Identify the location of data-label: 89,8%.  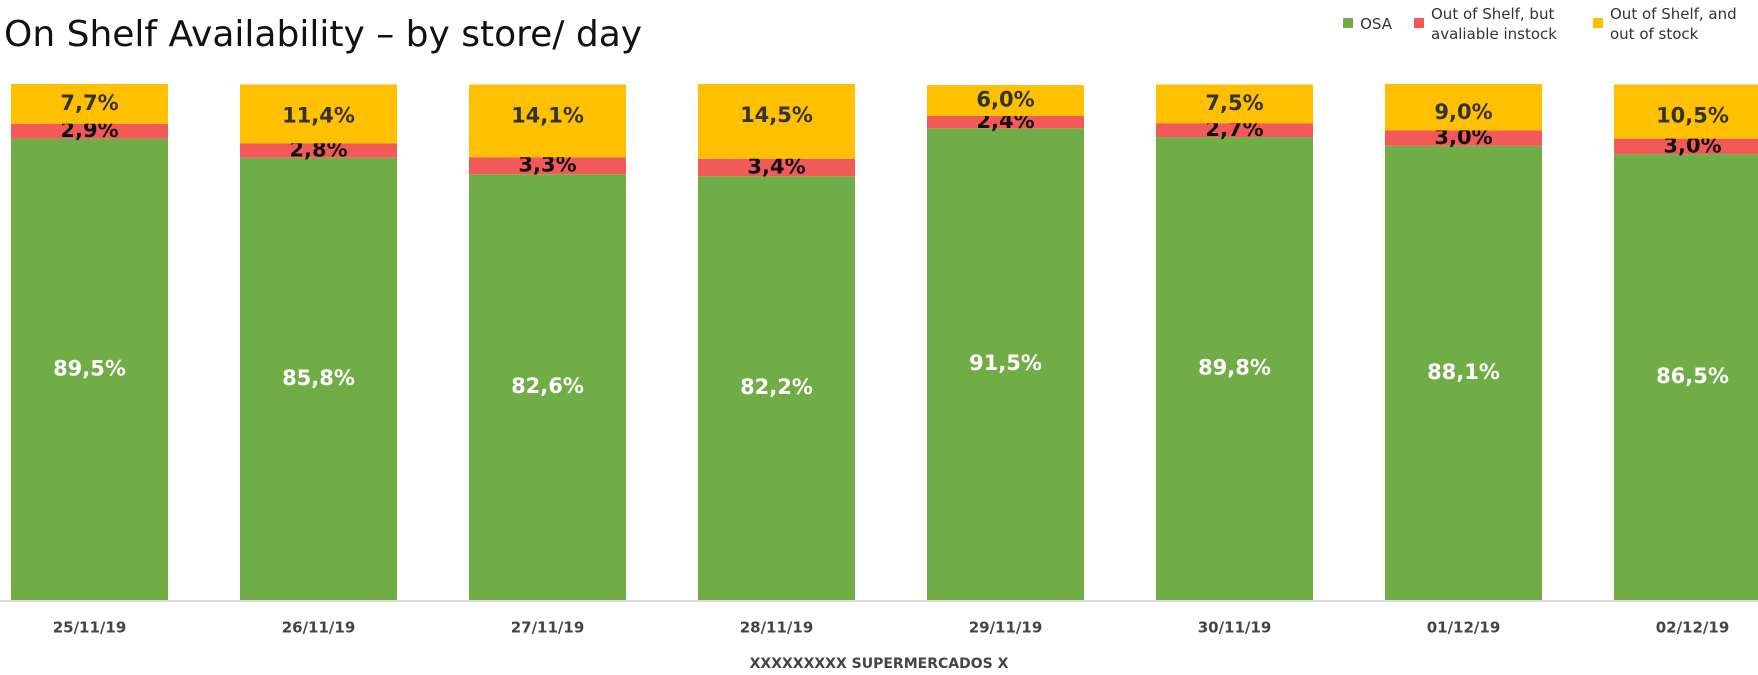
(1234, 368).